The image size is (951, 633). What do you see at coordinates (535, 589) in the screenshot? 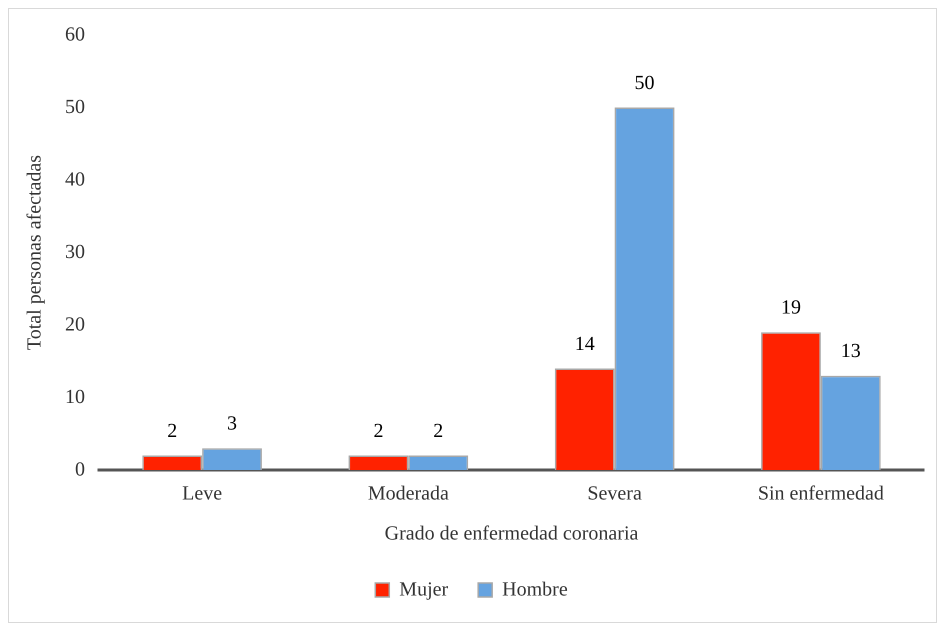
I see `legend-label: Hombre` at bounding box center [535, 589].